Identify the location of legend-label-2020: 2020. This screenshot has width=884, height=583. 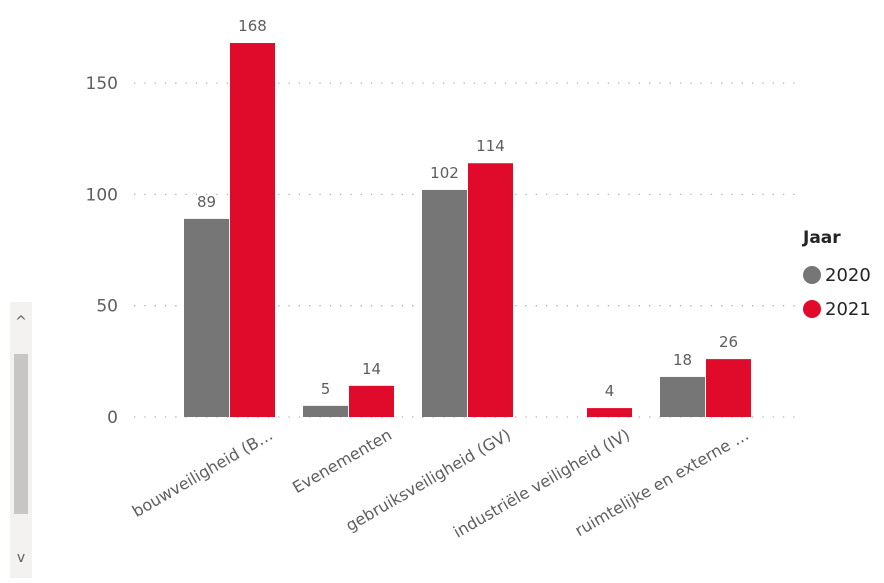
(848, 275).